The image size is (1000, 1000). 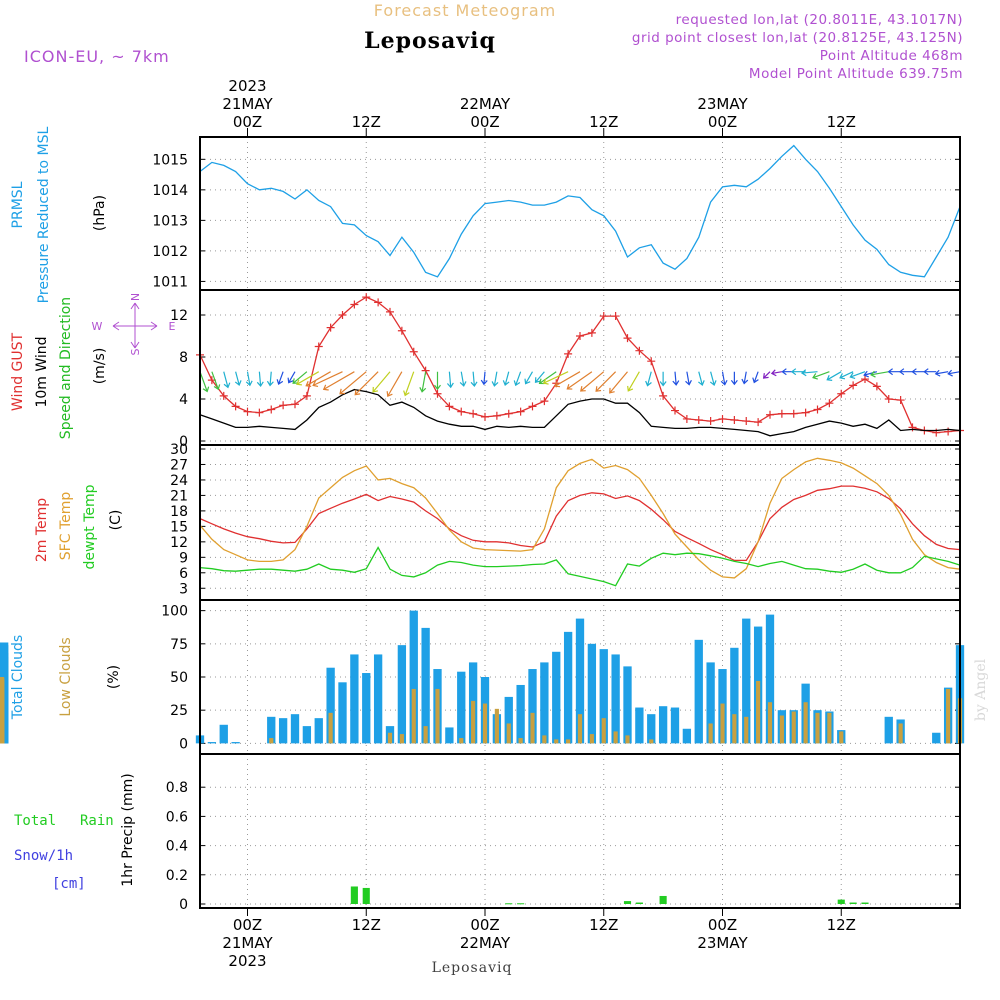 I want to click on y-tick-label: 1015, so click(x=170, y=160).